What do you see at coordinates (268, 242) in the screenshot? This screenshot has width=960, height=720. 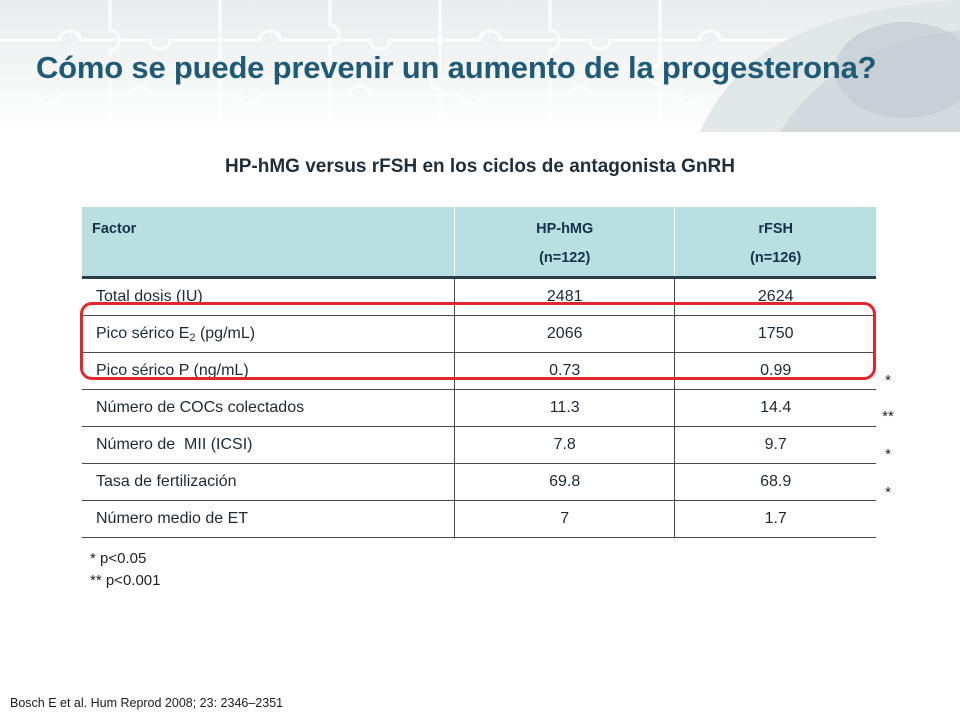 I see `header-factor: Factor` at bounding box center [268, 242].